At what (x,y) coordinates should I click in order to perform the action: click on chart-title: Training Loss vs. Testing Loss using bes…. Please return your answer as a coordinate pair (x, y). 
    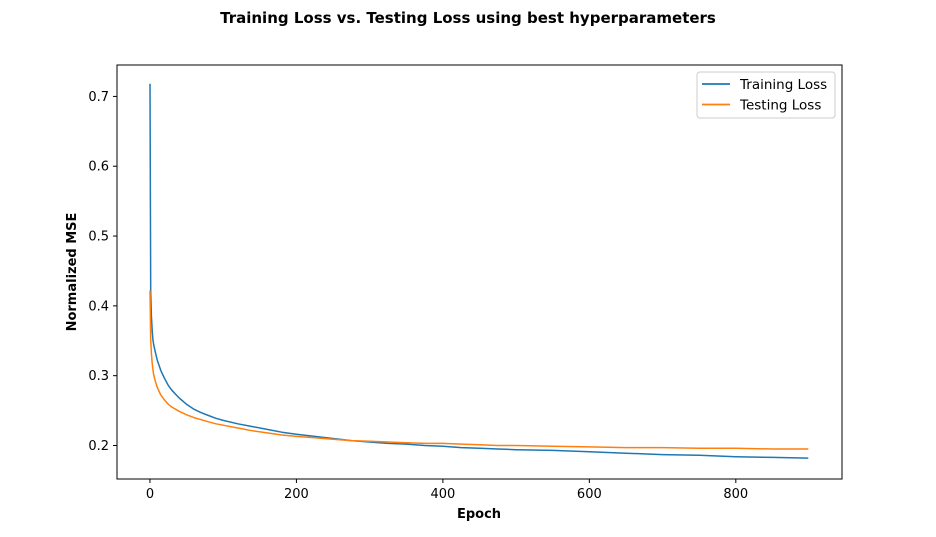
    Looking at the image, I should click on (468, 18).